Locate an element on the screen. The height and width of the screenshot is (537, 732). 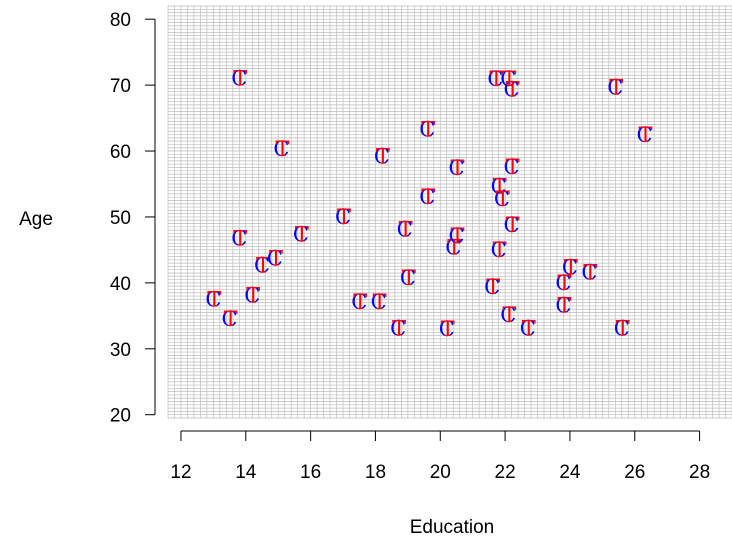
x-tick-label: 24 is located at coordinates (570, 472).